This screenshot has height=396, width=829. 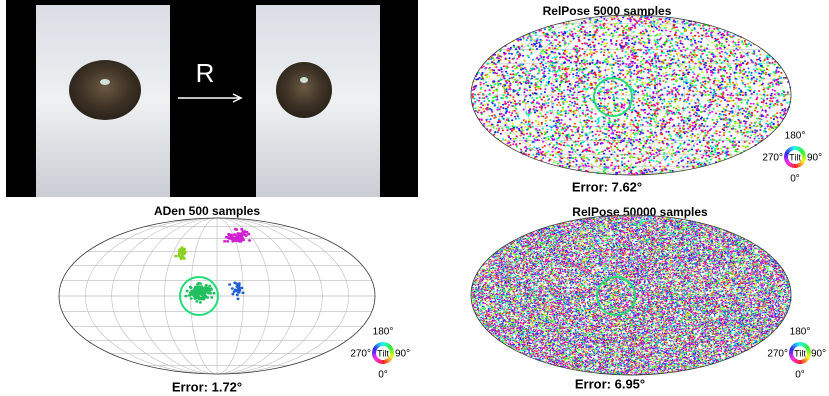 What do you see at coordinates (607, 186) in the screenshot?
I see `error-label: Error: 7.62°` at bounding box center [607, 186].